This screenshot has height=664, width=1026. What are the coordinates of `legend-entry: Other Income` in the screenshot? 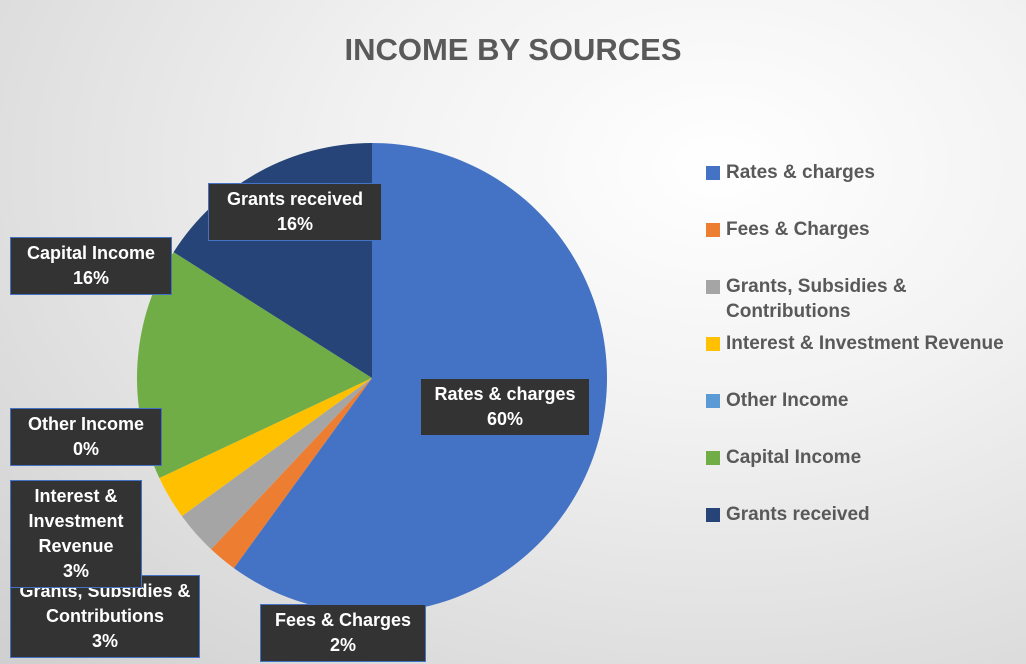 It's located at (861, 400).